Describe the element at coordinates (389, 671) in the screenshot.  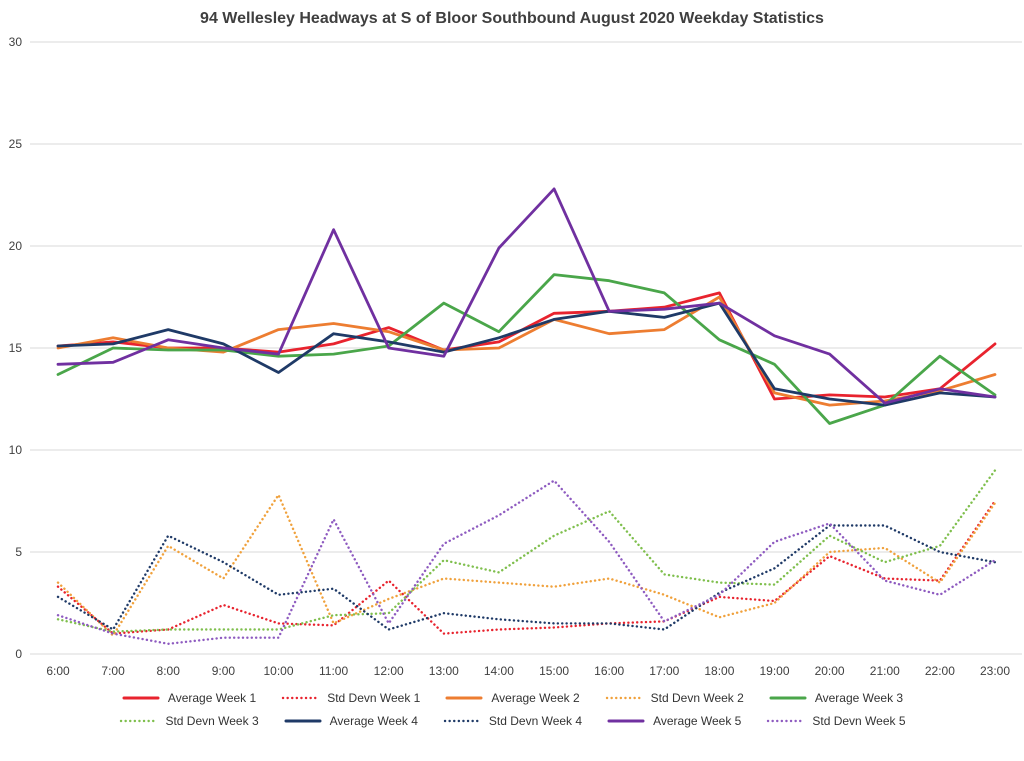
I see `x-axis-tick-label: 12:00` at that location.